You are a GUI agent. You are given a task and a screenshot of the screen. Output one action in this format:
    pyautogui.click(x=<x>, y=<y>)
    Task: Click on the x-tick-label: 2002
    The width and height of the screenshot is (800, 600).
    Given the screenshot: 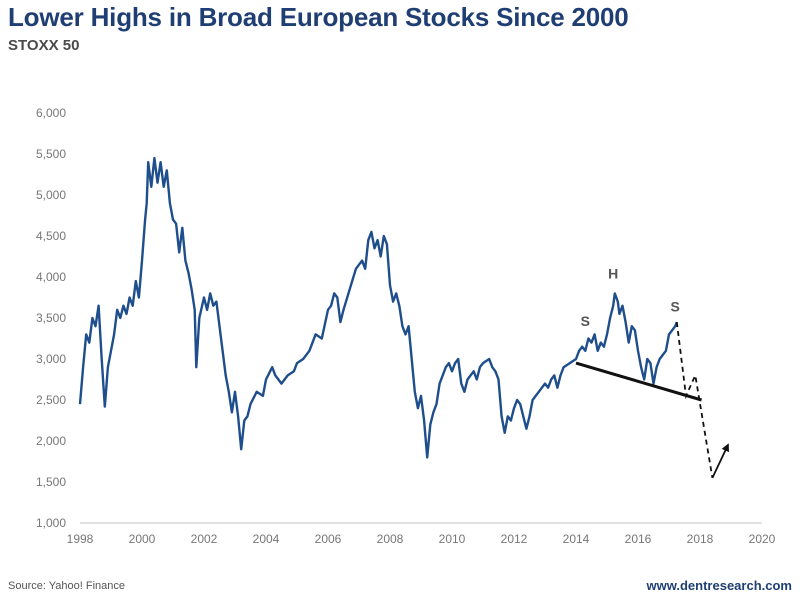 What is the action you would take?
    pyautogui.click(x=204, y=539)
    